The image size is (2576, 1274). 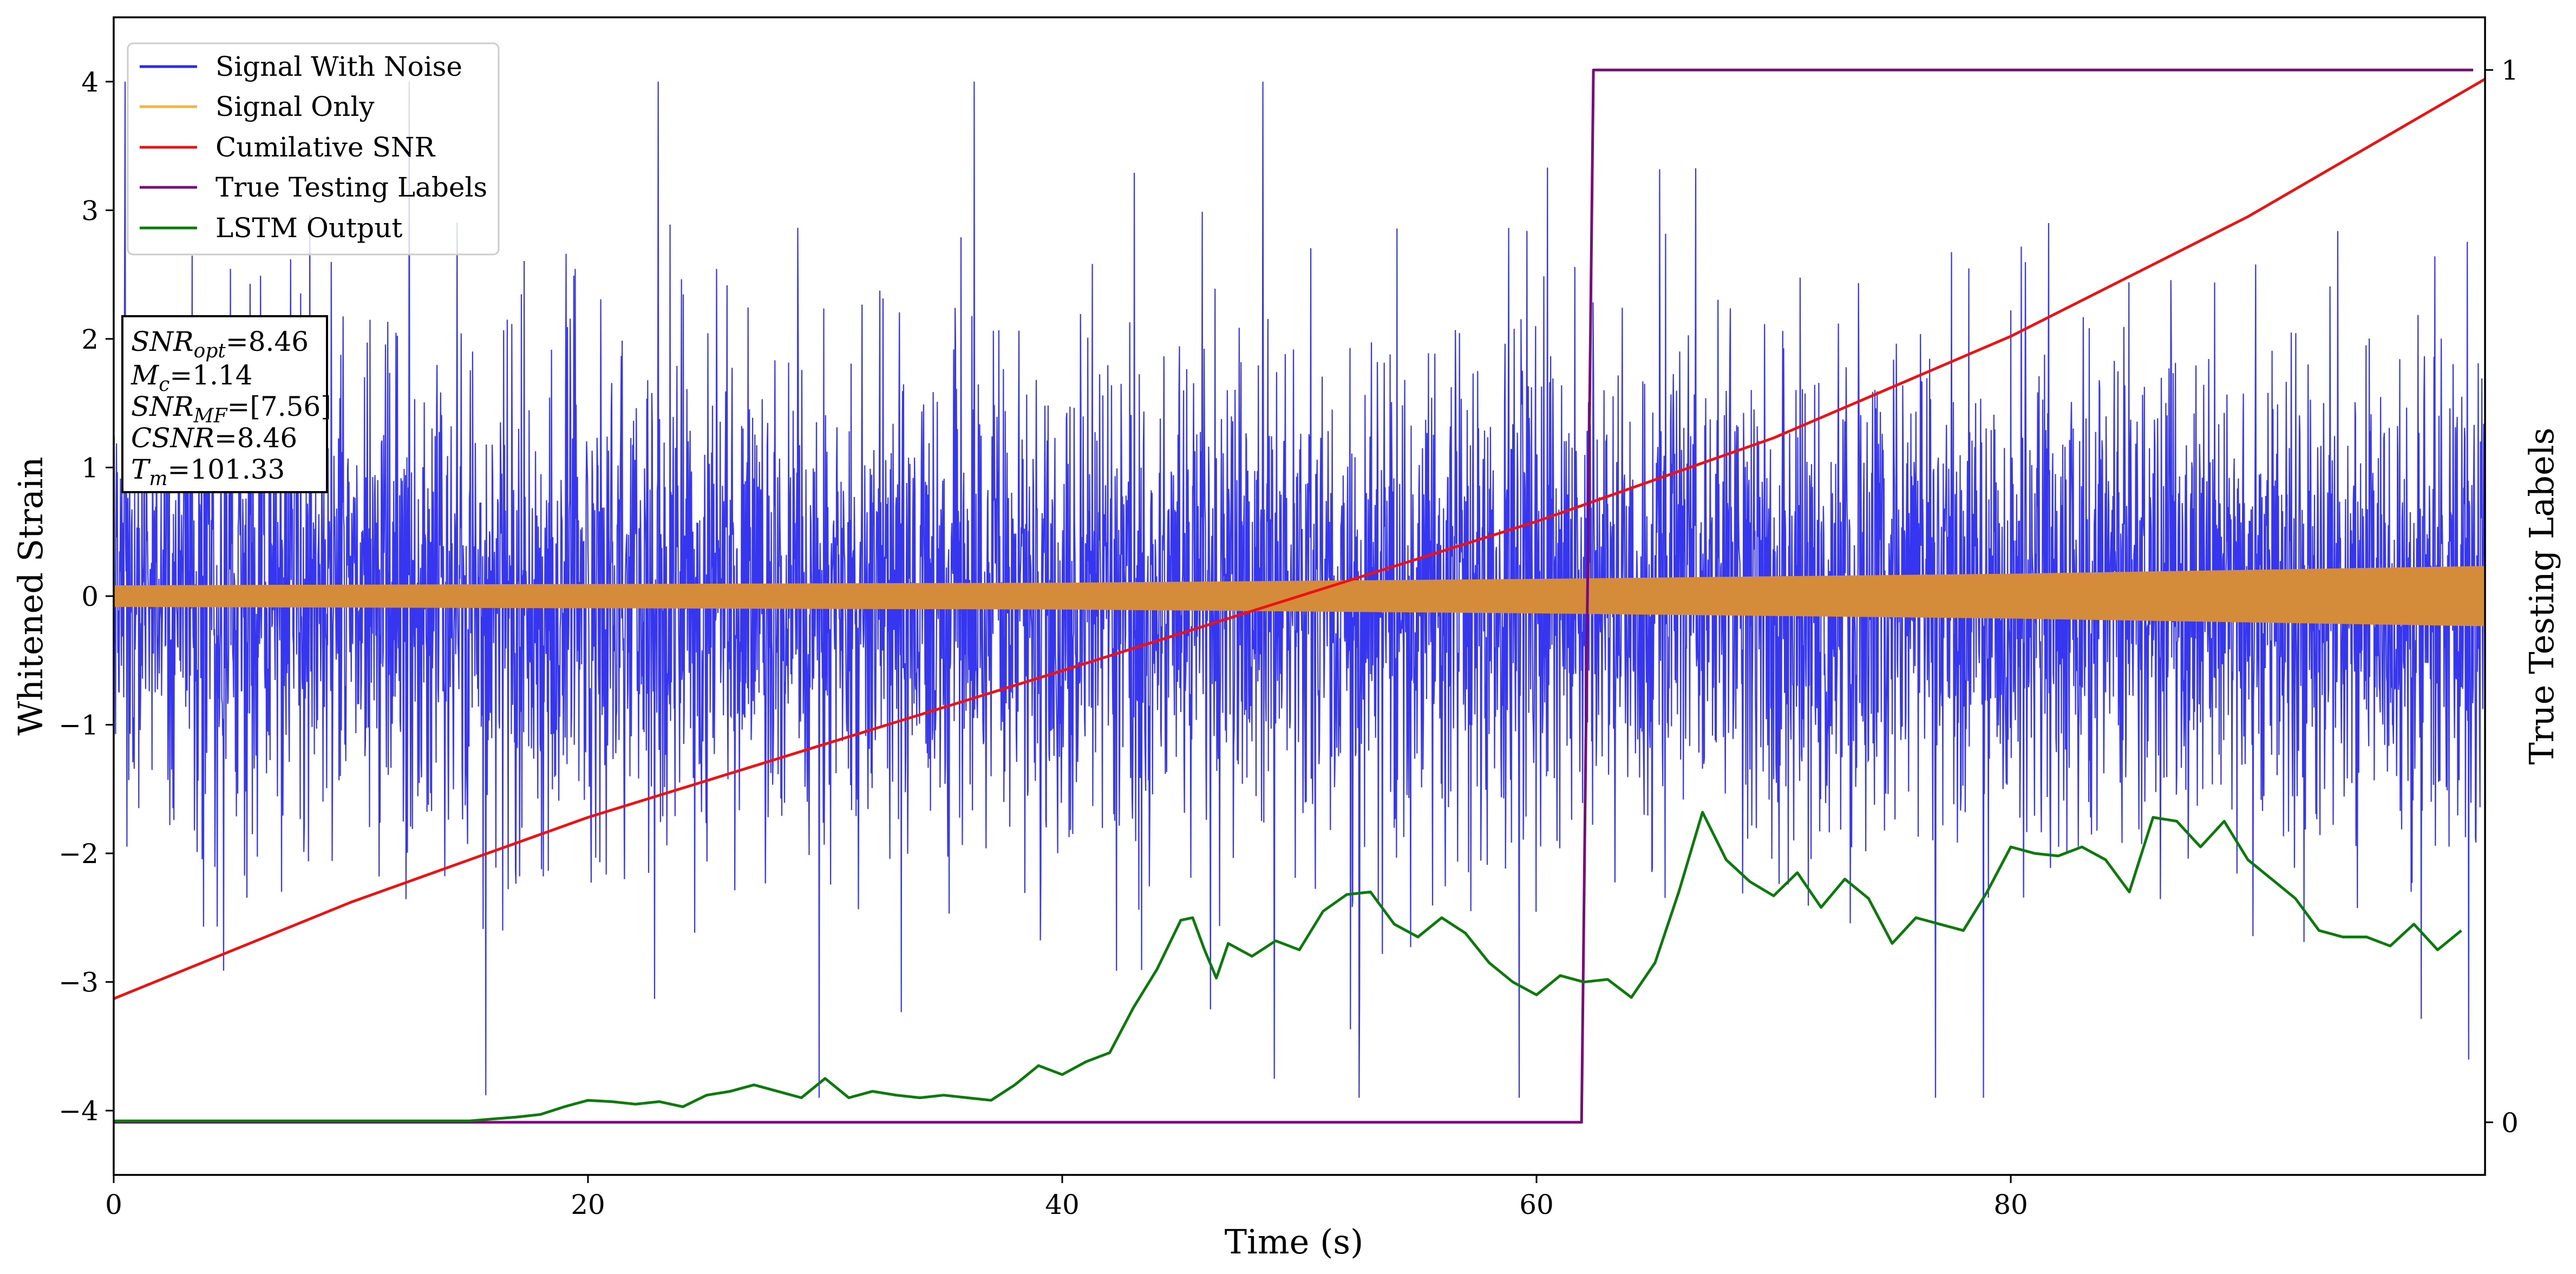 I want to click on annotation-line-tm: Tm=101.33, so click(x=208, y=472).